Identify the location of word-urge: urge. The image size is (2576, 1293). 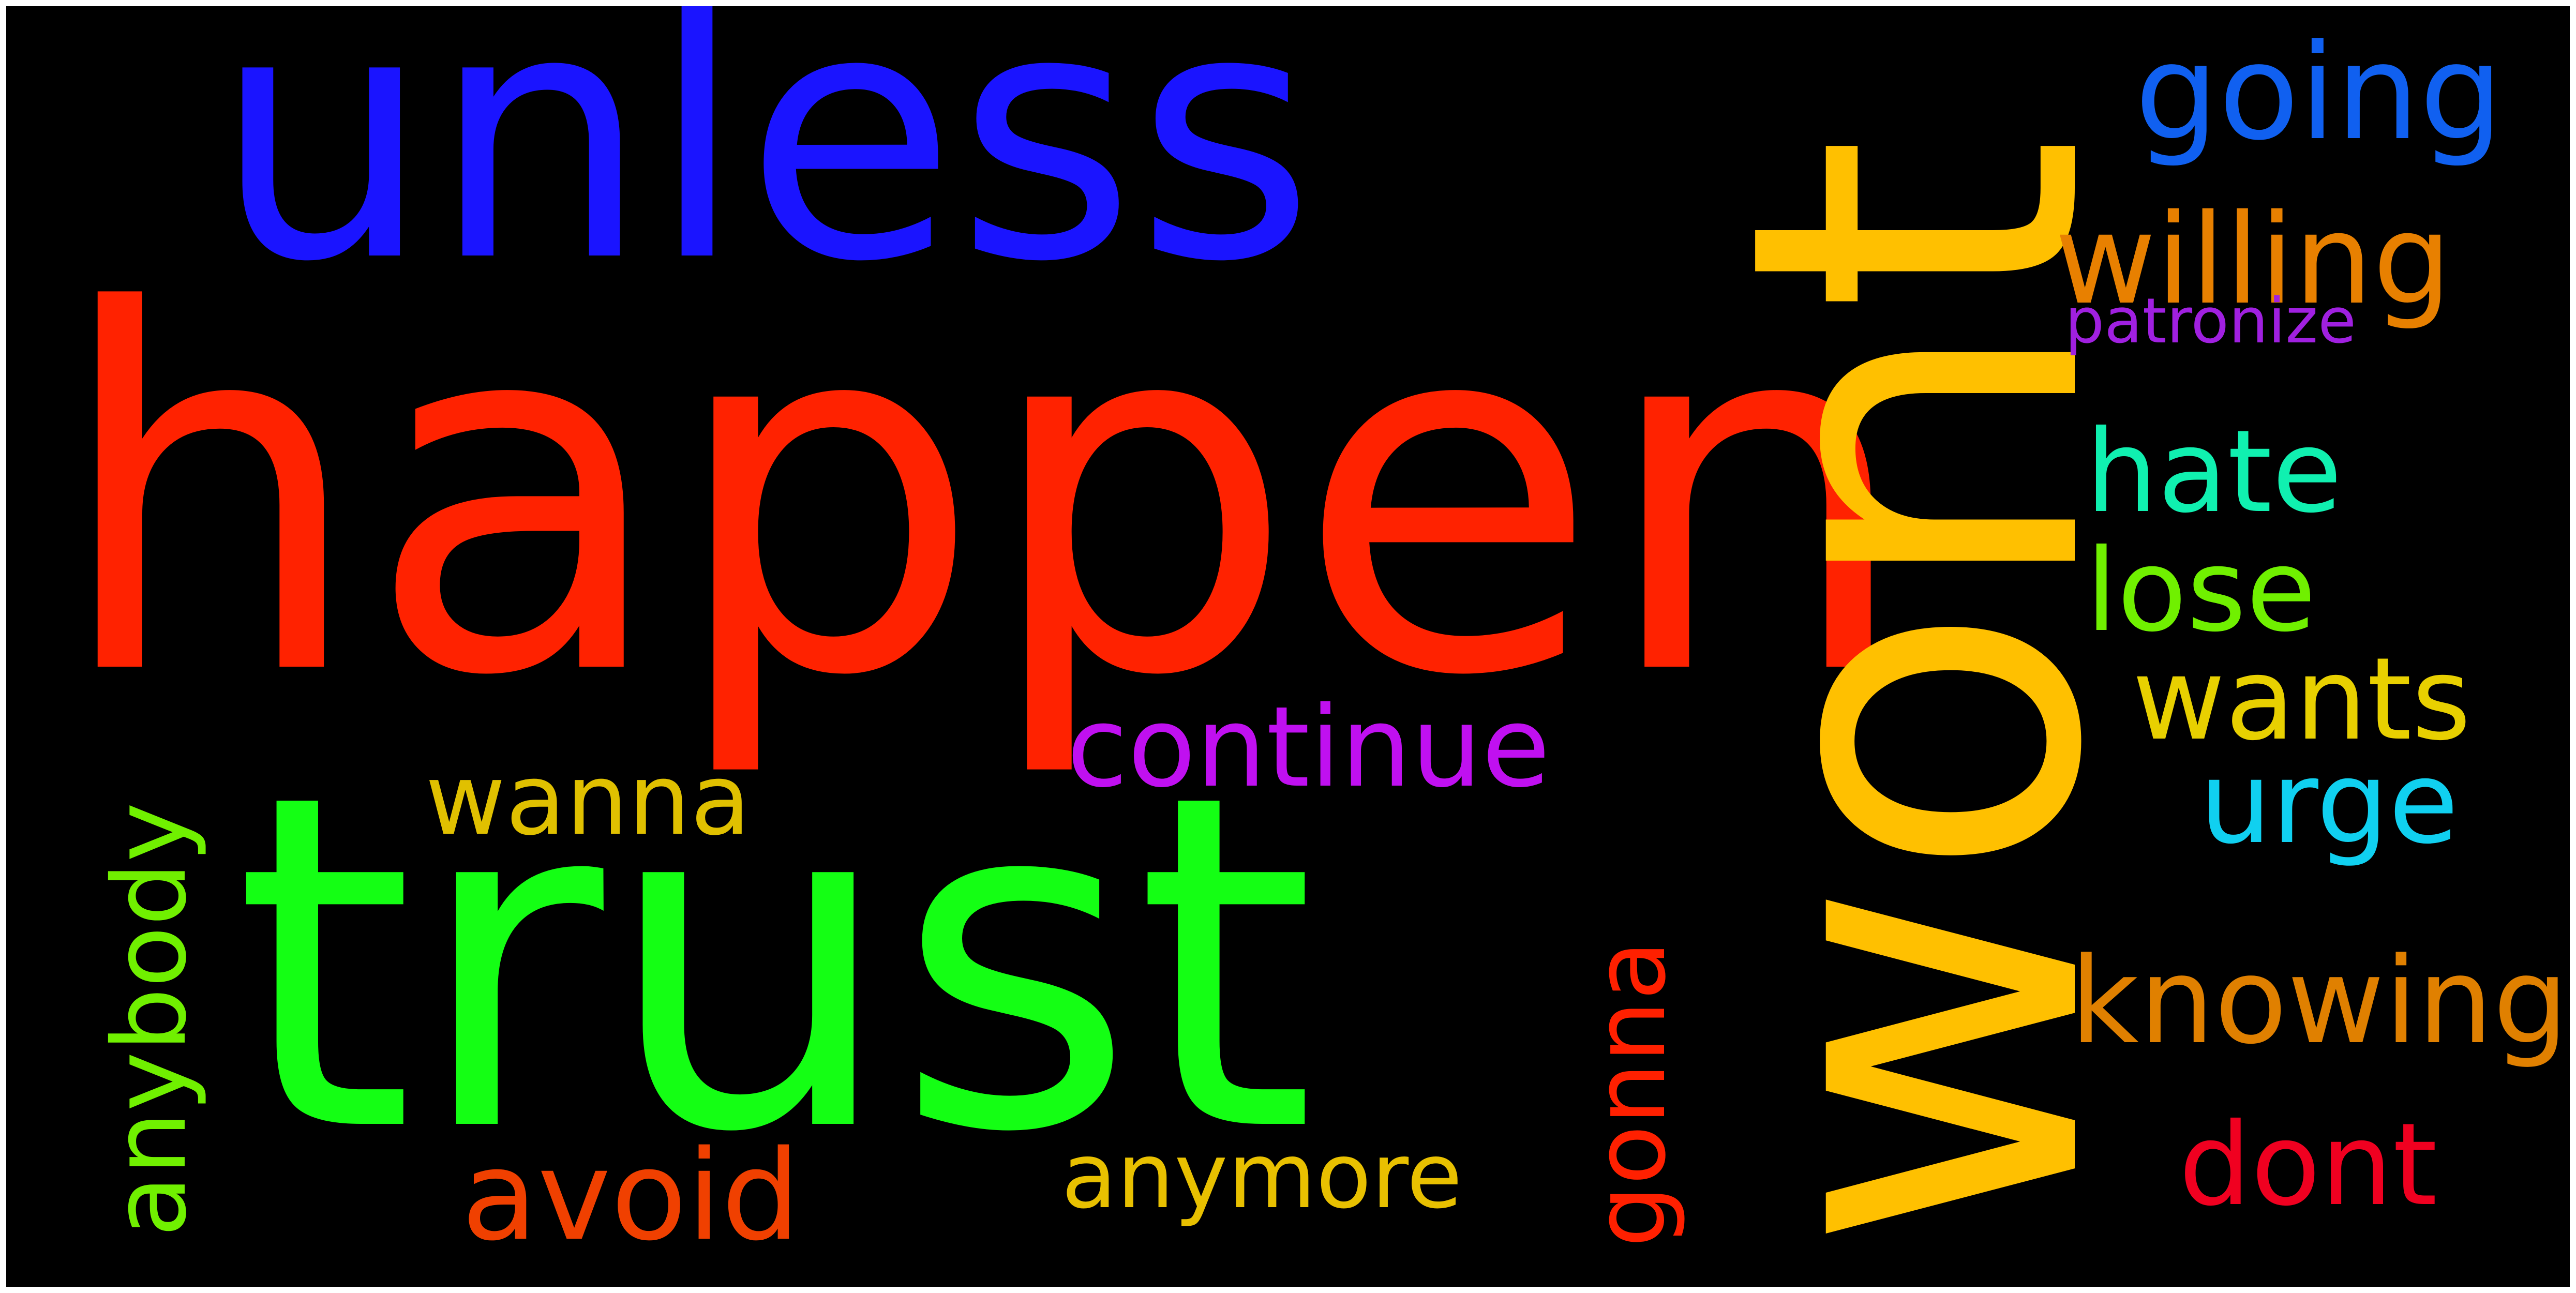
(2329, 802).